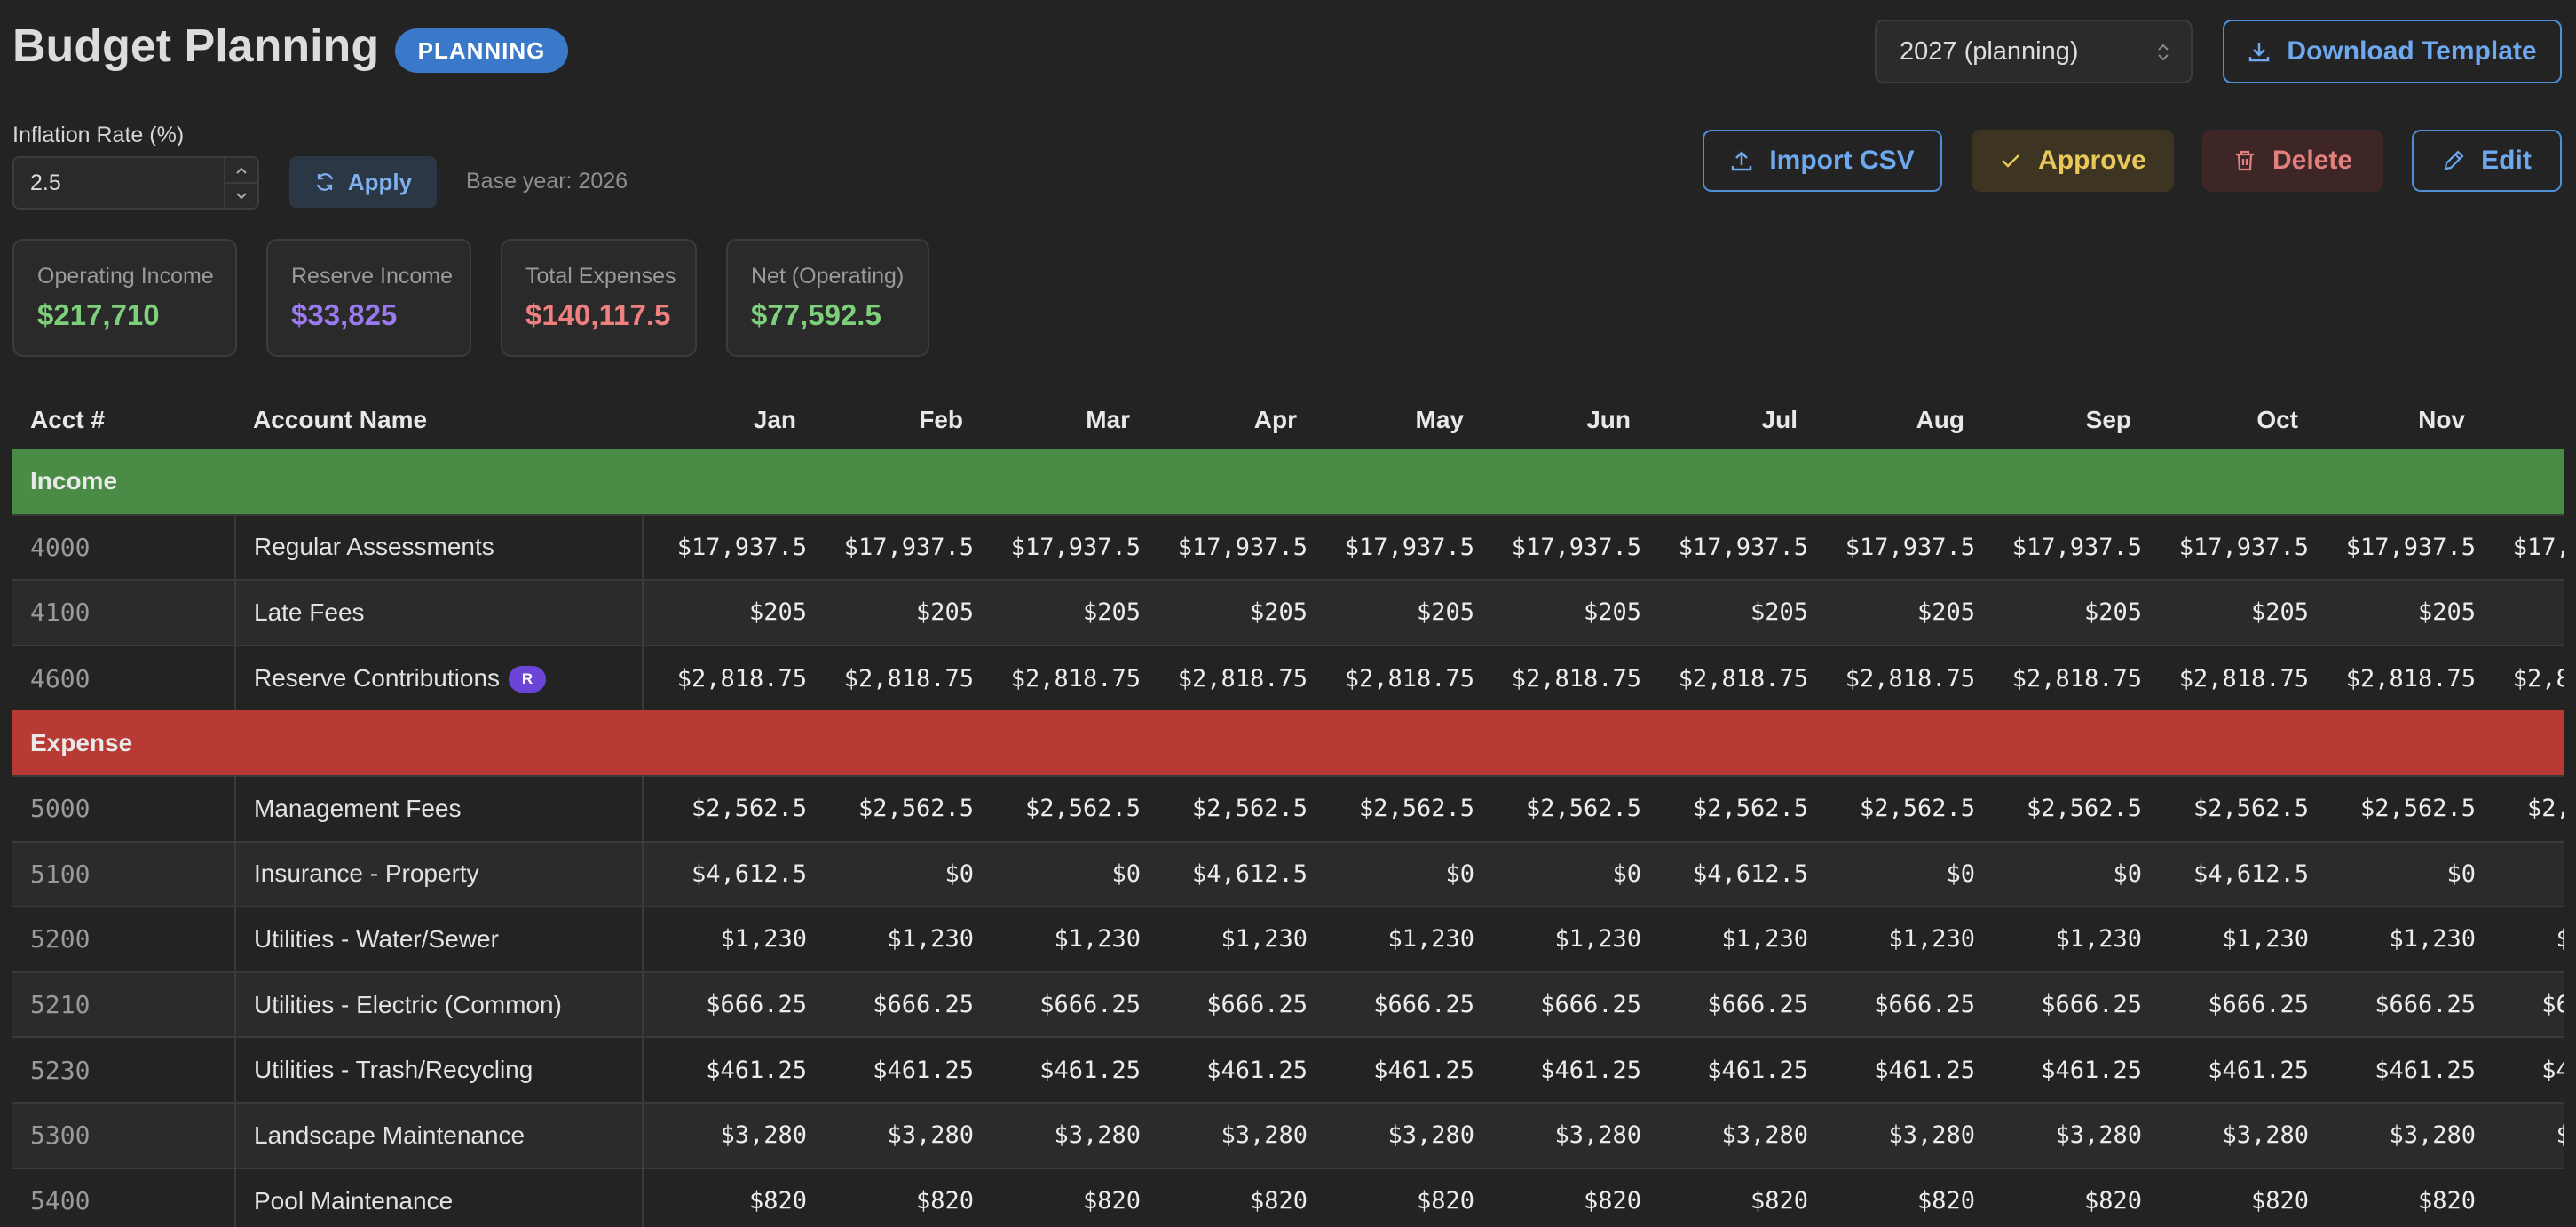 This screenshot has width=2576, height=1227. What do you see at coordinates (1742, 161) in the screenshot?
I see `upload-icon` at bounding box center [1742, 161].